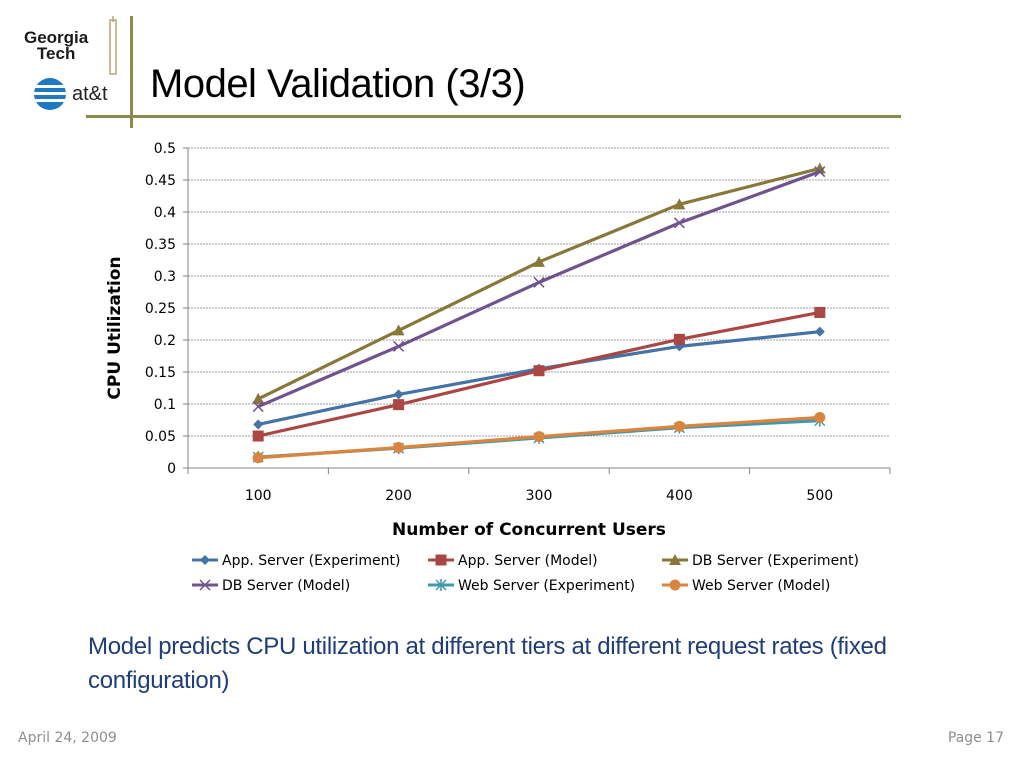  What do you see at coordinates (761, 586) in the screenshot?
I see `legend-label: Web Server (Model)` at bounding box center [761, 586].